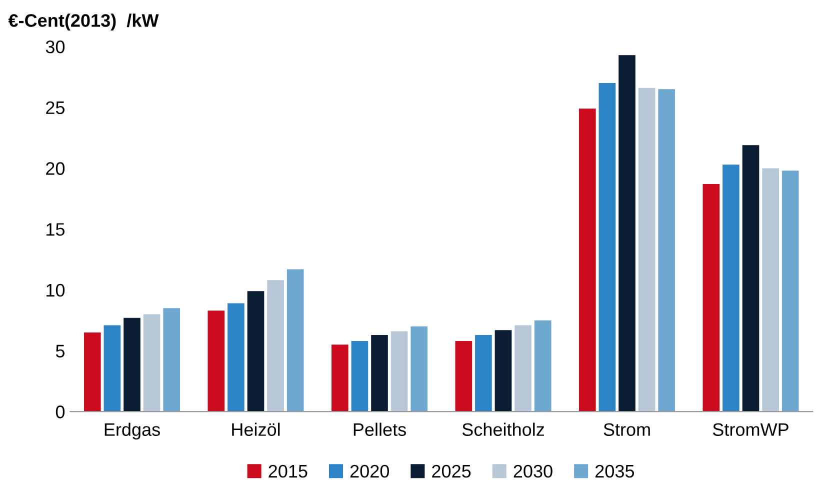 Image resolution: width=825 pixels, height=490 pixels. What do you see at coordinates (55, 107) in the screenshot?
I see `y-tick-label: 25` at bounding box center [55, 107].